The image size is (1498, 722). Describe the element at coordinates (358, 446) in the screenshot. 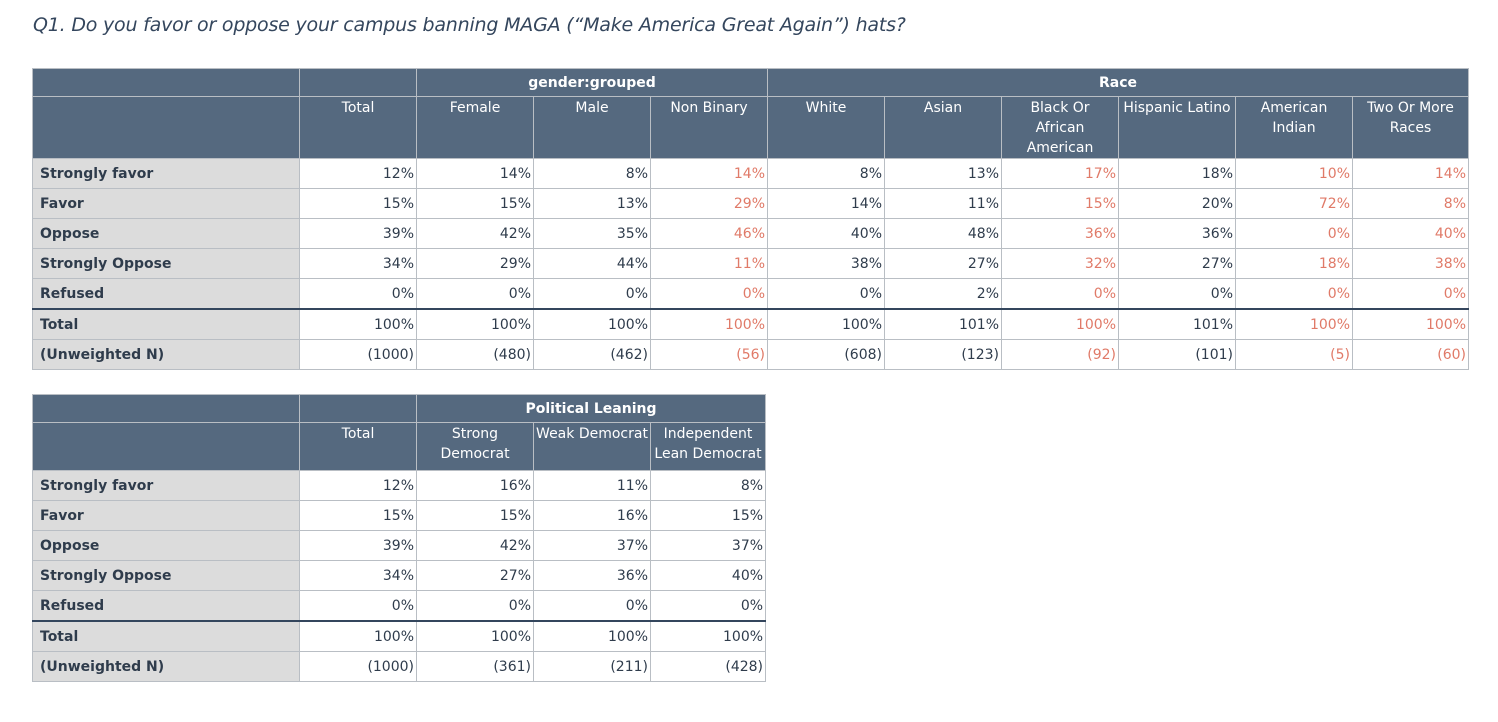

I see `column-header: Total` at that location.